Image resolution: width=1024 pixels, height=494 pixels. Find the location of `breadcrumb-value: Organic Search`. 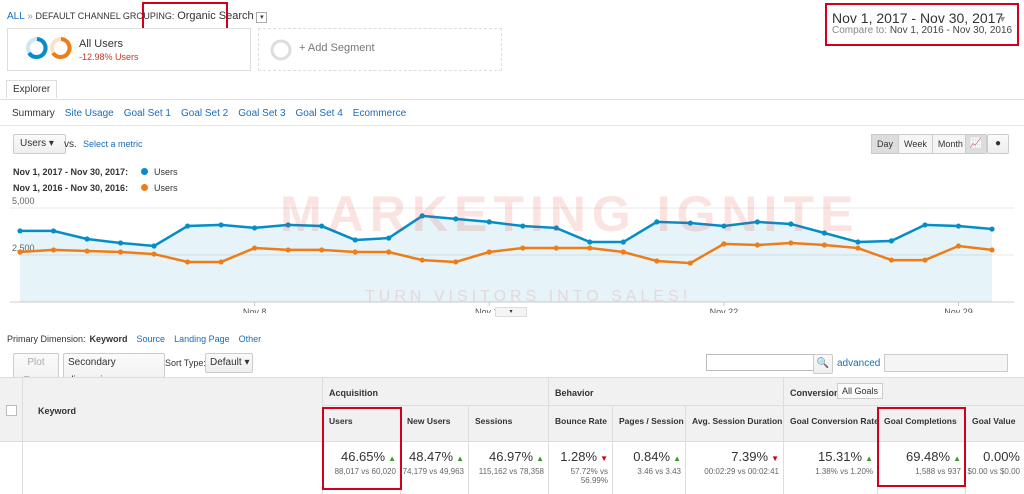

breadcrumb-value: Organic Search is located at coordinates (215, 16).